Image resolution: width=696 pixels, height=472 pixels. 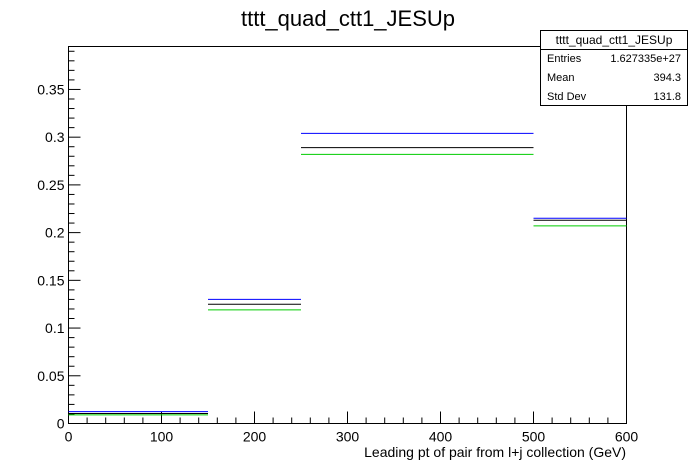 I want to click on x-axis: 0 100 200 300 400 500 600, so click(x=352, y=428).